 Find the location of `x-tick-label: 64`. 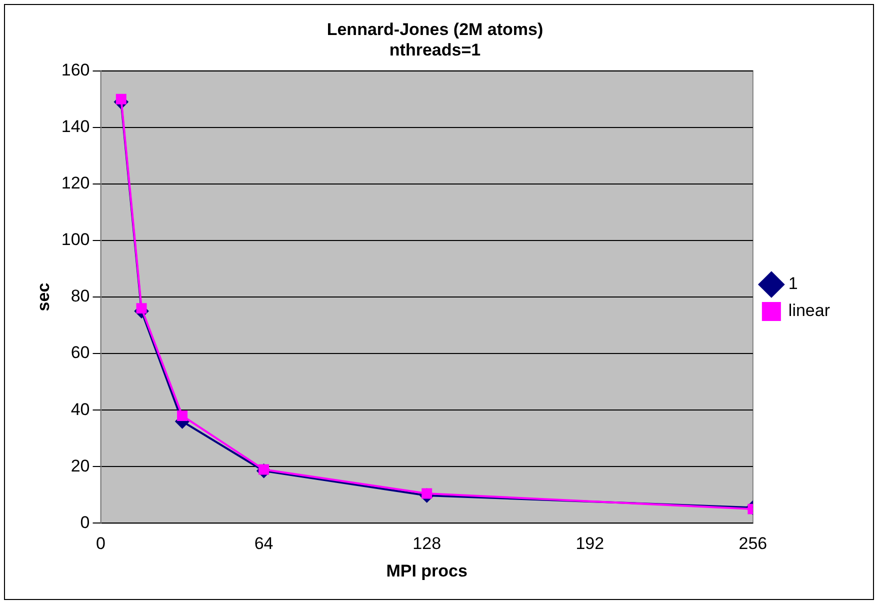

x-tick-label: 64 is located at coordinates (264, 544).